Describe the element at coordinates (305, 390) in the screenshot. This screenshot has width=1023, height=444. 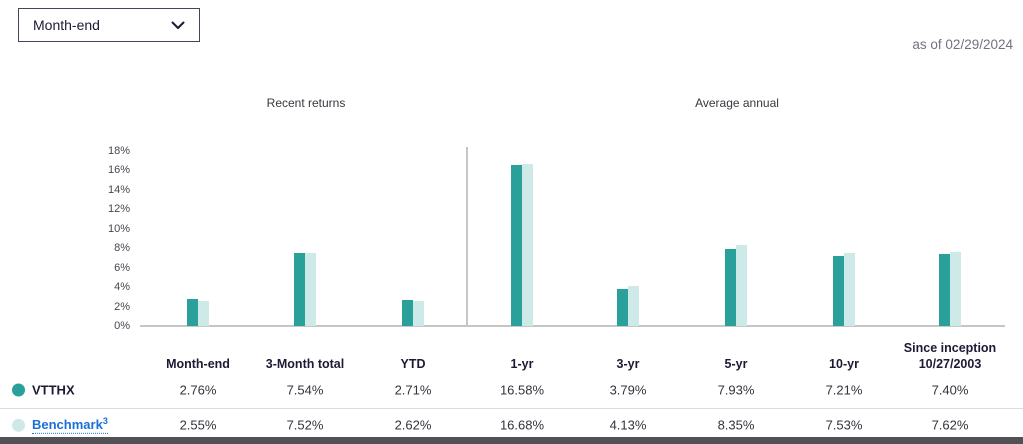
I see `table-value-cell: 7.54%` at that location.